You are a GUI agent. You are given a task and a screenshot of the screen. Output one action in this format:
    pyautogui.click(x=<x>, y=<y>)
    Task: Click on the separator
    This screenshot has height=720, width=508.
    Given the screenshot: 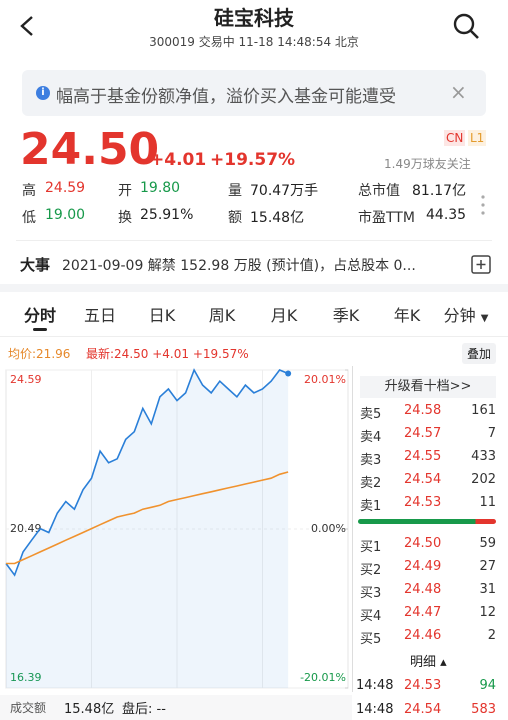 What is the action you would take?
    pyautogui.click(x=254, y=288)
    